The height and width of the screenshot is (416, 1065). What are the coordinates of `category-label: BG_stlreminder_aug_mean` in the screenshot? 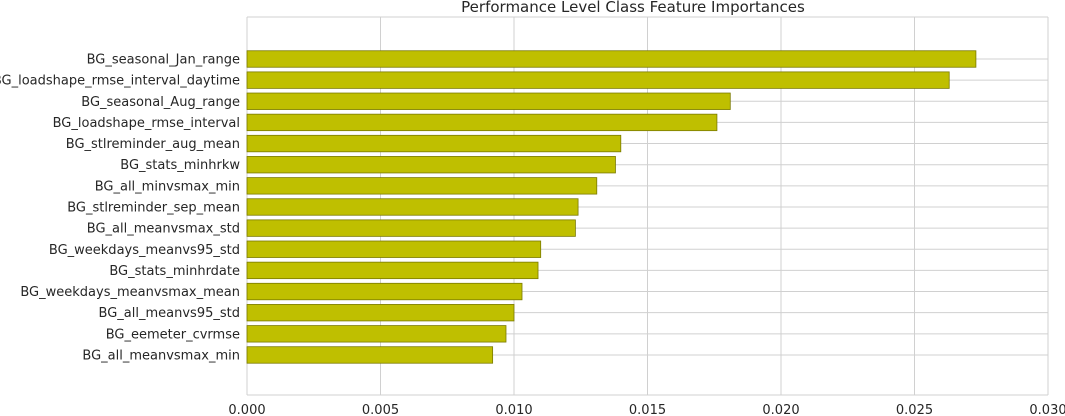 It's located at (153, 144).